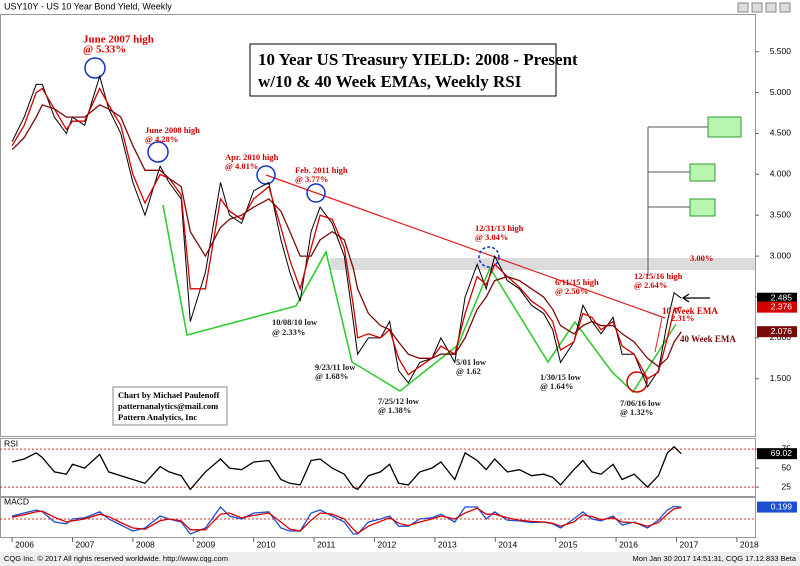  What do you see at coordinates (311, 179) in the screenshot?
I see `annotation: @ 3.77%` at bounding box center [311, 179].